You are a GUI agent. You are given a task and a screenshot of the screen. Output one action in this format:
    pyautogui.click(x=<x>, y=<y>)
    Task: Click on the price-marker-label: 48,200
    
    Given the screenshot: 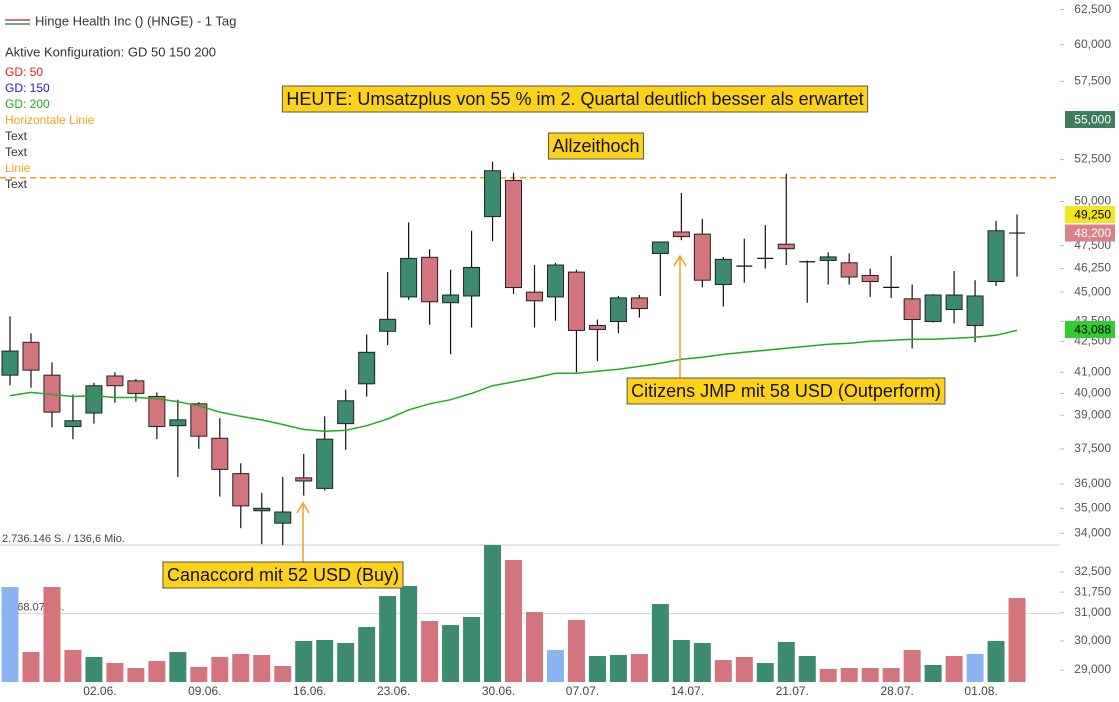 What is the action you would take?
    pyautogui.click(x=1092, y=233)
    